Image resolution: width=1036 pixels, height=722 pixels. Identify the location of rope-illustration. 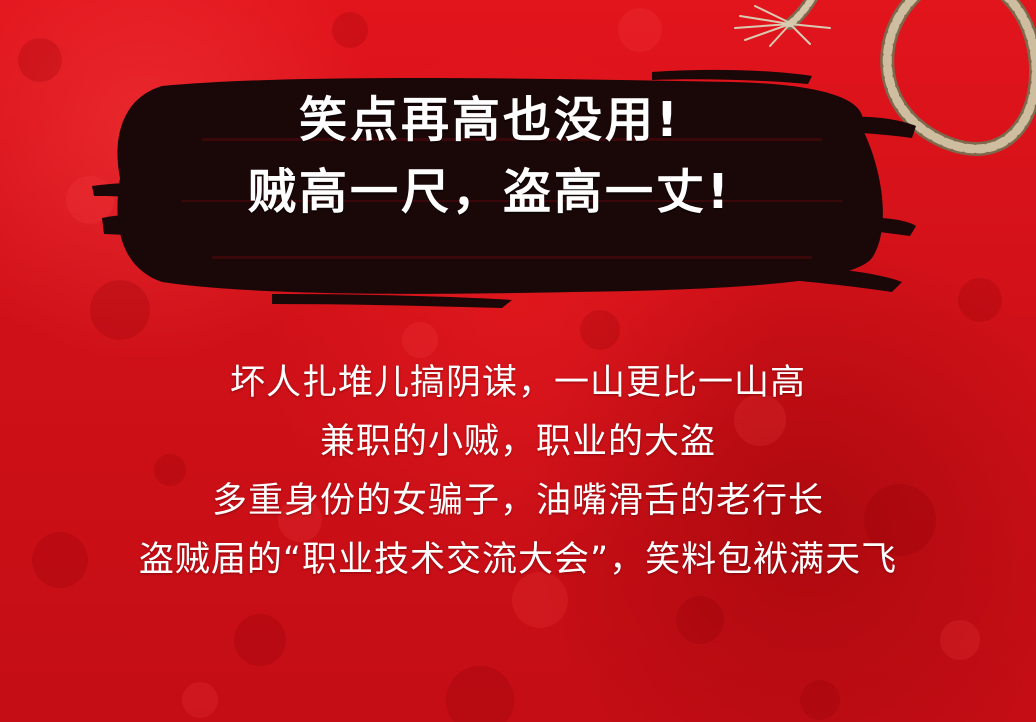
(885, 78).